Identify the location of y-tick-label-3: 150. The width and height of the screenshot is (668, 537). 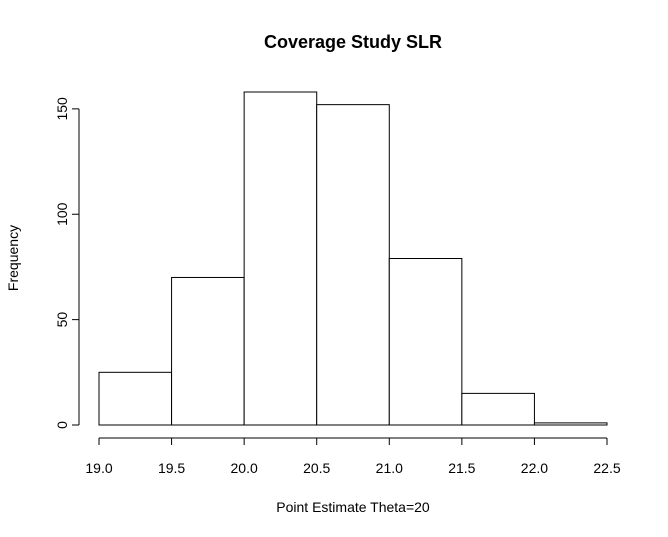
(62, 109).